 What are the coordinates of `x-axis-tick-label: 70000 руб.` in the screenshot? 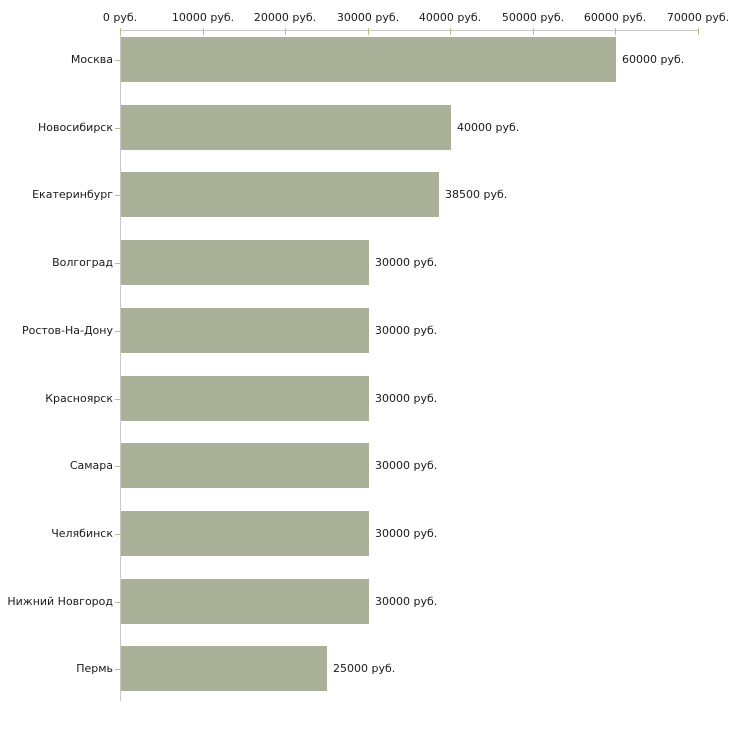 It's located at (698, 17).